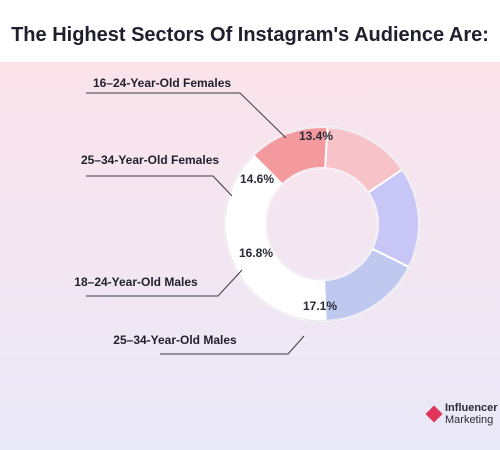  What do you see at coordinates (175, 340) in the screenshot?
I see `category-label-4: 25–34-Year-Old Males` at bounding box center [175, 340].